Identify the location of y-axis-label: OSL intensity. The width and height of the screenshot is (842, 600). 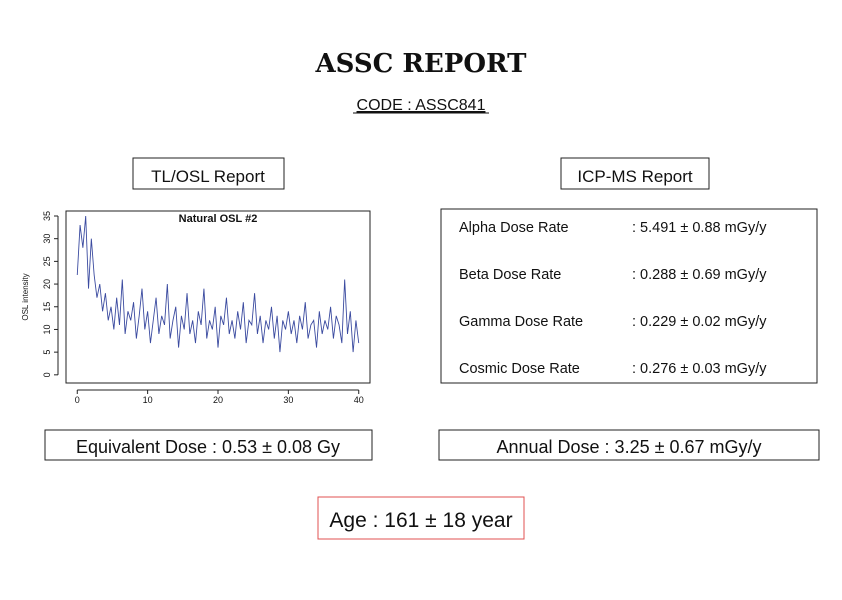
(25, 296).